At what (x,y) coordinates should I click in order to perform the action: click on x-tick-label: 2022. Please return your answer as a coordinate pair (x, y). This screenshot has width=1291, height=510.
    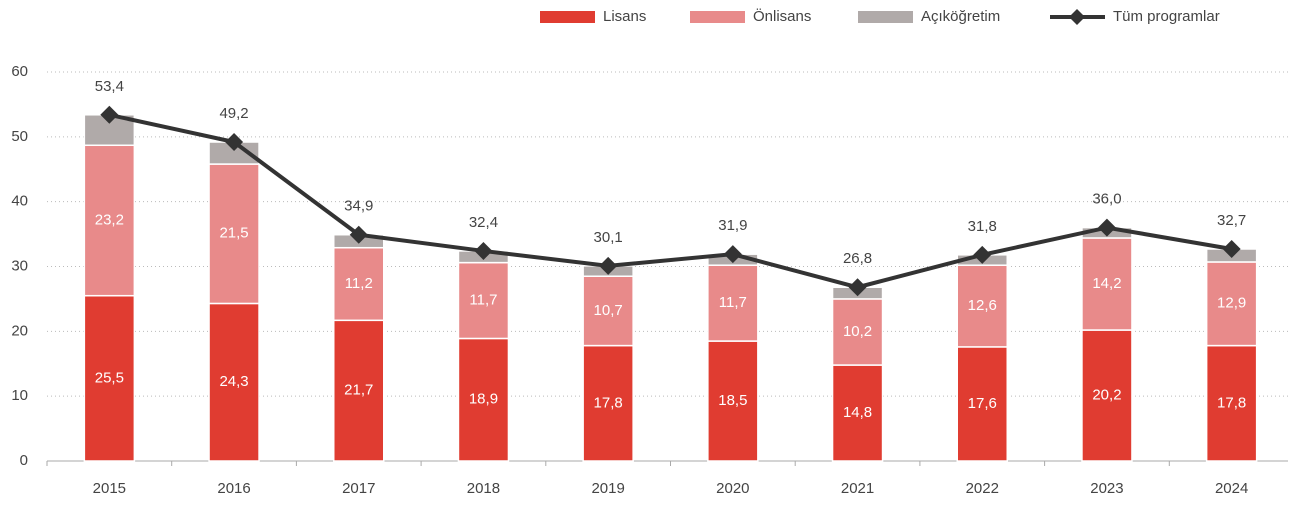
    Looking at the image, I should click on (982, 488).